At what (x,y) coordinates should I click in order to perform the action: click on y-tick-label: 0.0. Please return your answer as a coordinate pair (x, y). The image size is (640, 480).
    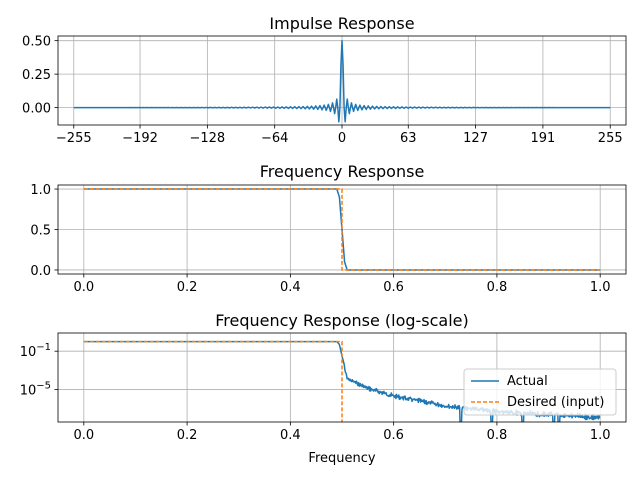
    Looking at the image, I should click on (40, 271).